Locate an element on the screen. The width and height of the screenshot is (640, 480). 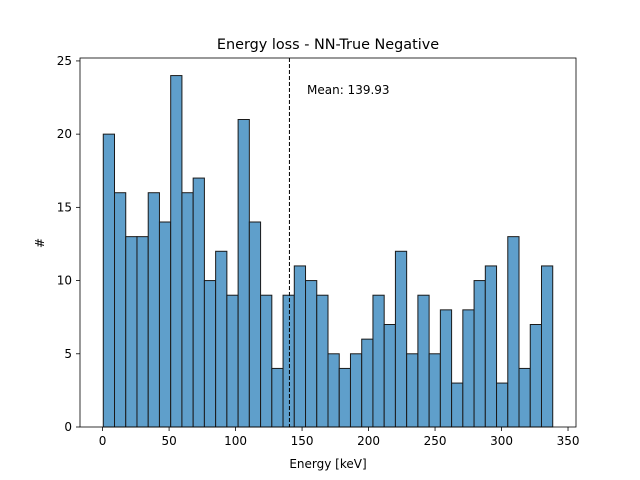
y-tick-label: 15 is located at coordinates (64, 207).